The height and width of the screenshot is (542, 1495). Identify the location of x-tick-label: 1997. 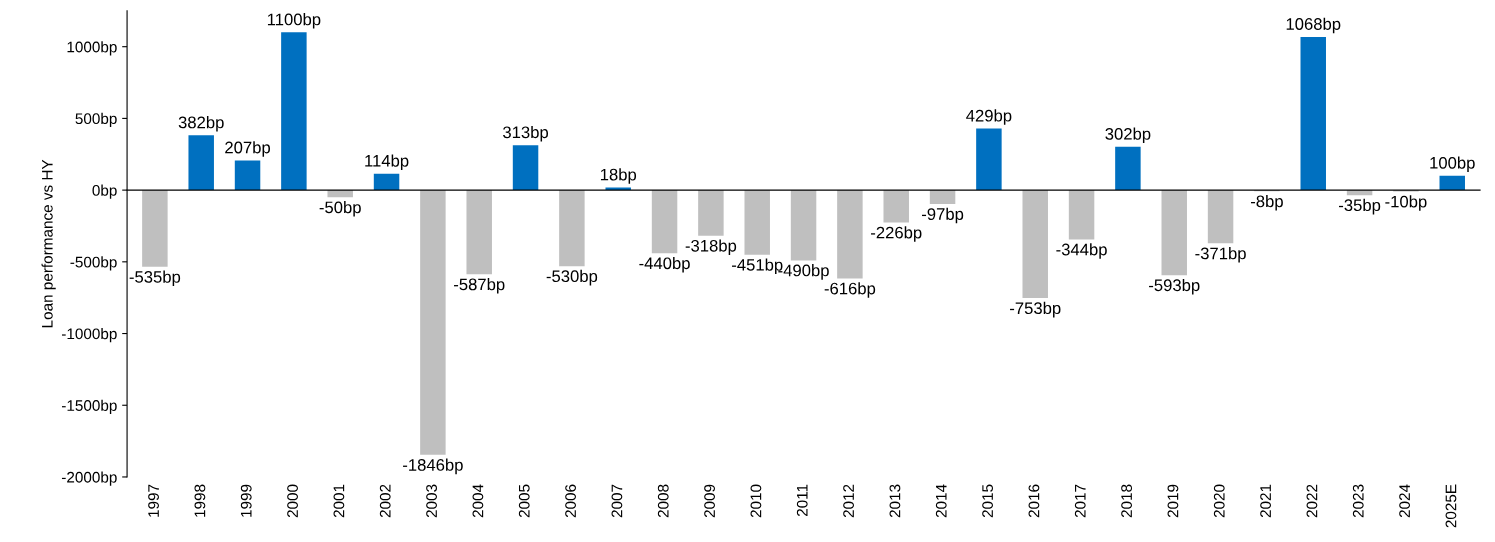
(153, 500).